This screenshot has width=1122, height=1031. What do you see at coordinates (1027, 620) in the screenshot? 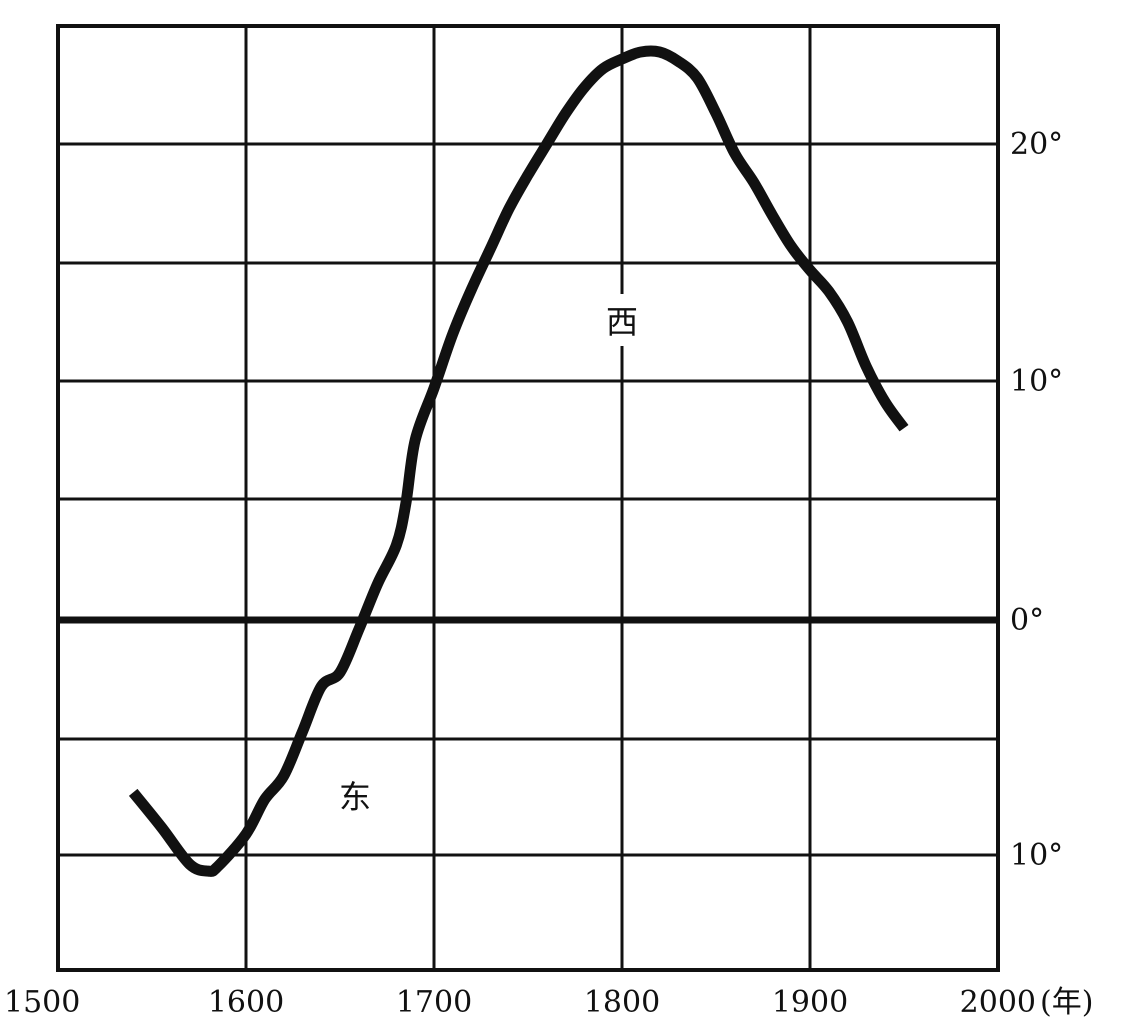
I see `y-tick-label-2: 0°` at bounding box center [1027, 620].